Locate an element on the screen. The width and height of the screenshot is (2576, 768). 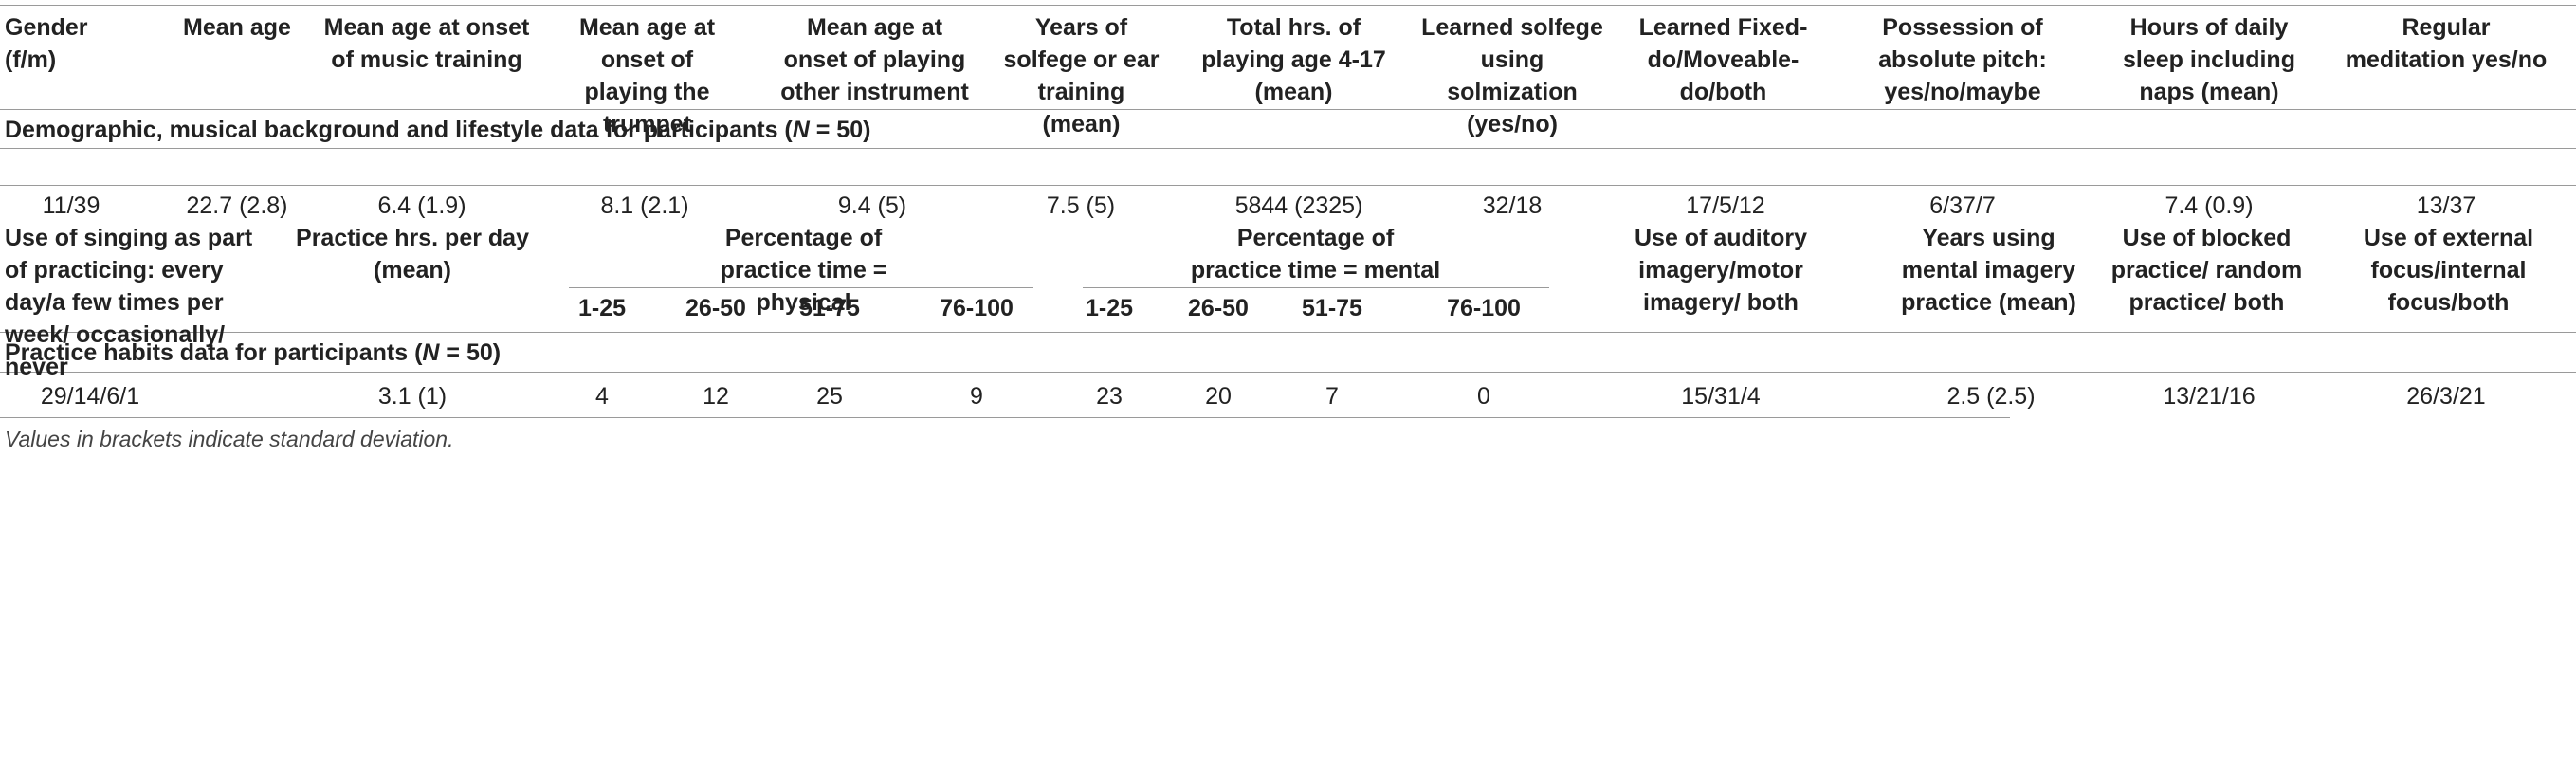
section2-title: Practice habits data for participants ( is located at coordinates (214, 352).